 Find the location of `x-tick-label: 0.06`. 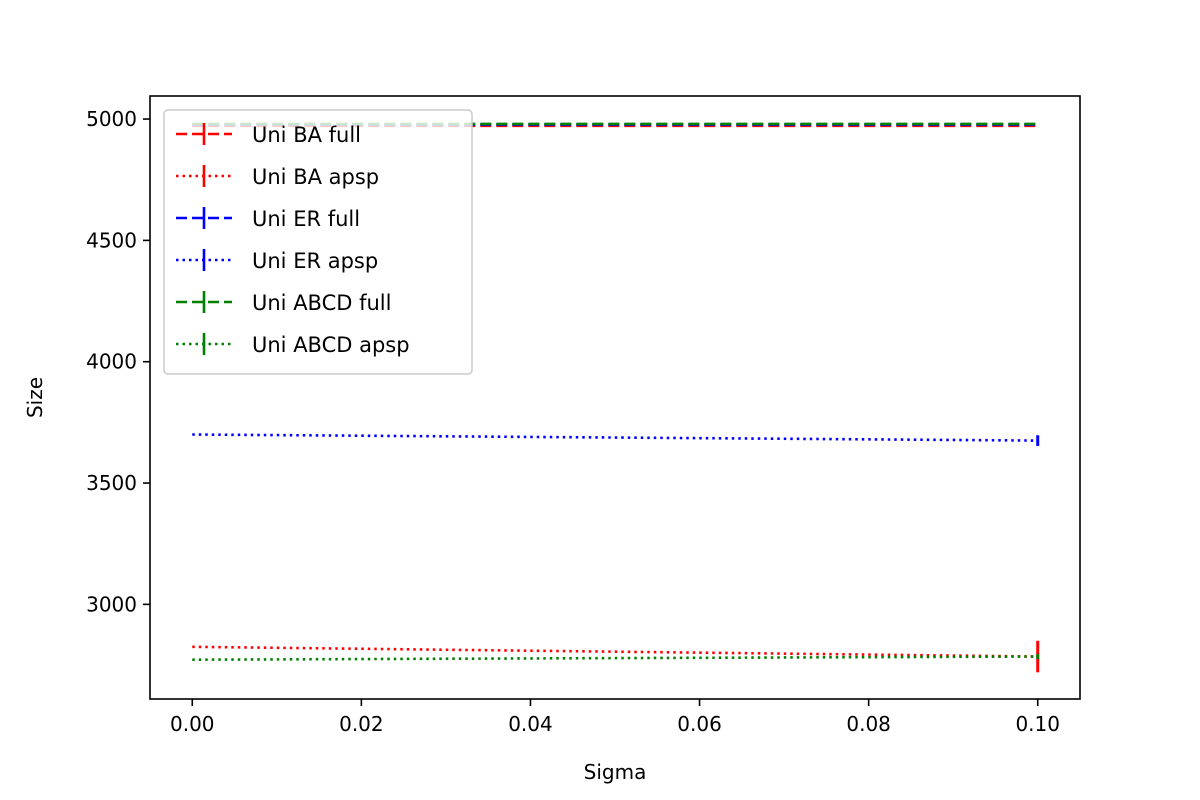

x-tick-label: 0.06 is located at coordinates (699, 724).